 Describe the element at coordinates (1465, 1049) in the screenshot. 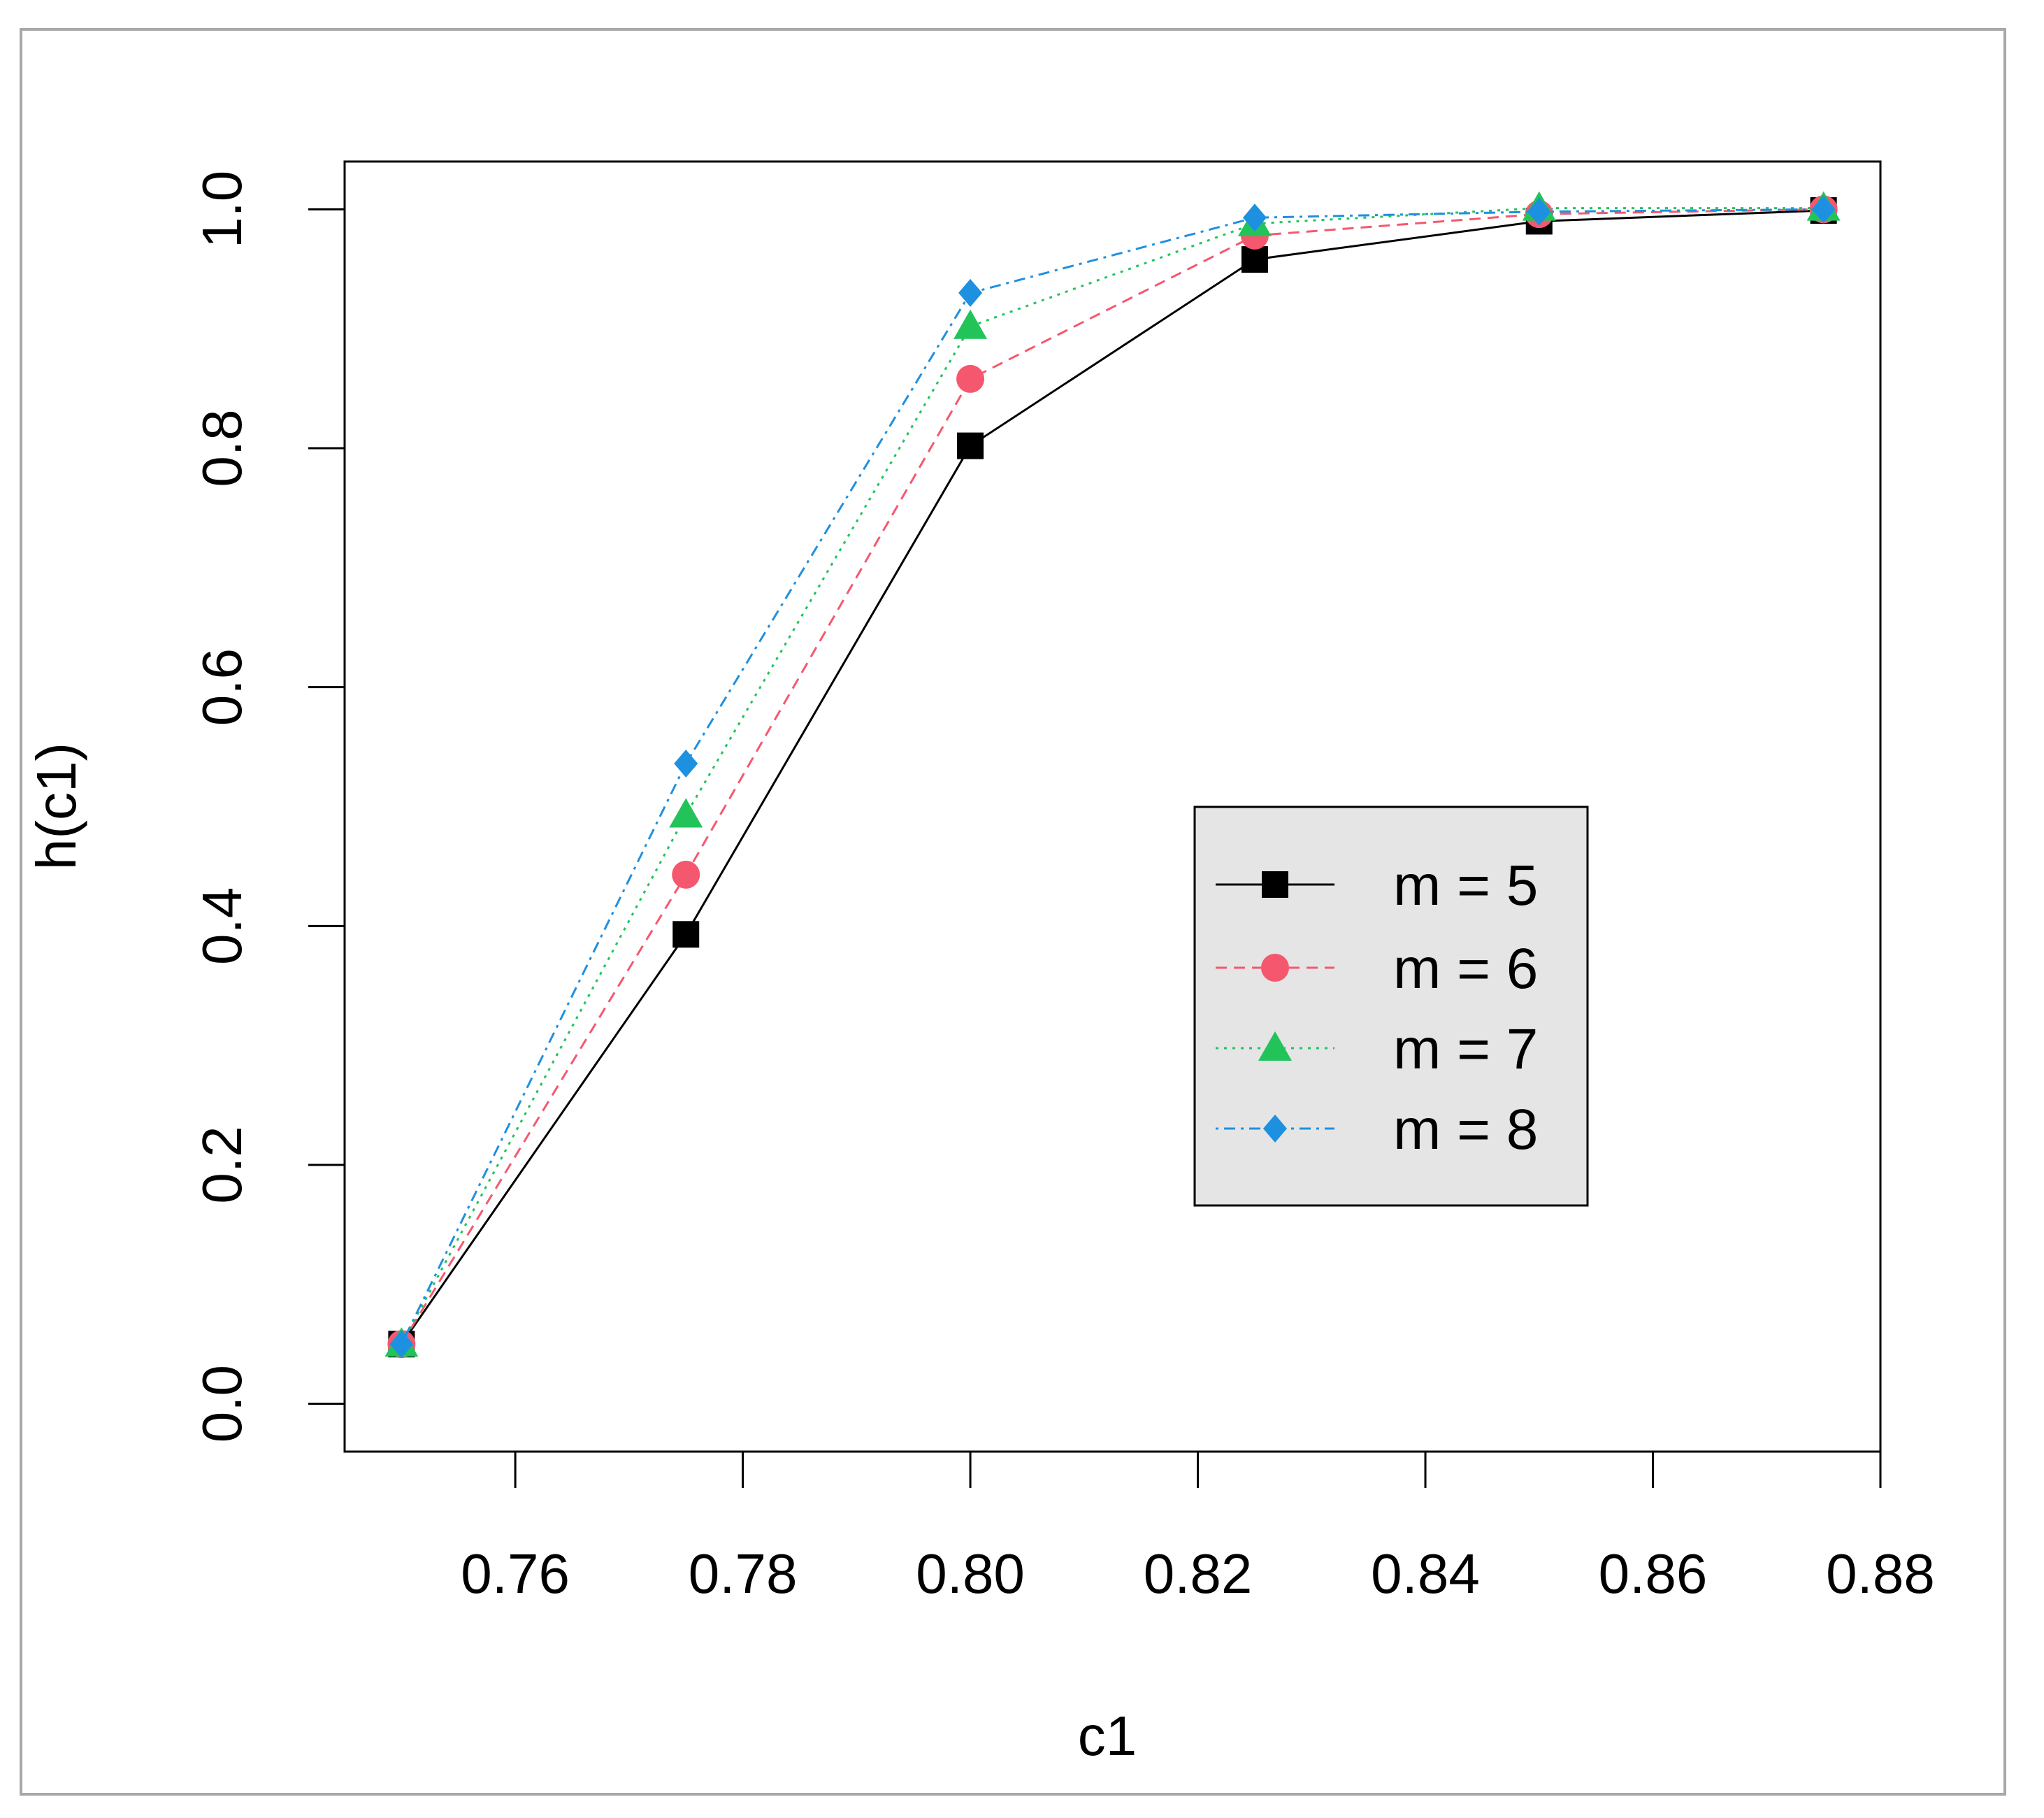

I see `legend-label: m = 7` at that location.